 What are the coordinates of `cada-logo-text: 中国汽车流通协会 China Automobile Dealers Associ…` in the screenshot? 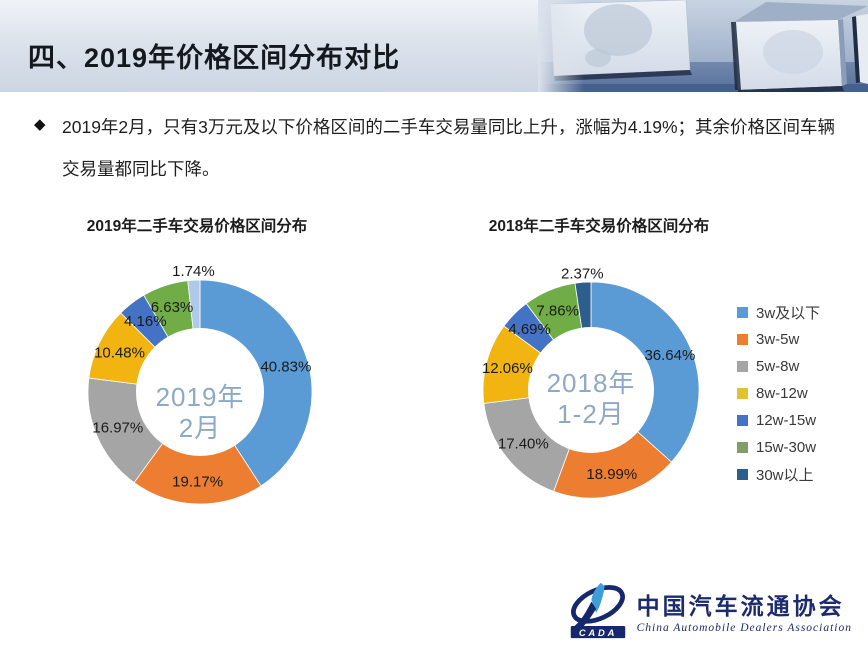 It's located at (744, 610).